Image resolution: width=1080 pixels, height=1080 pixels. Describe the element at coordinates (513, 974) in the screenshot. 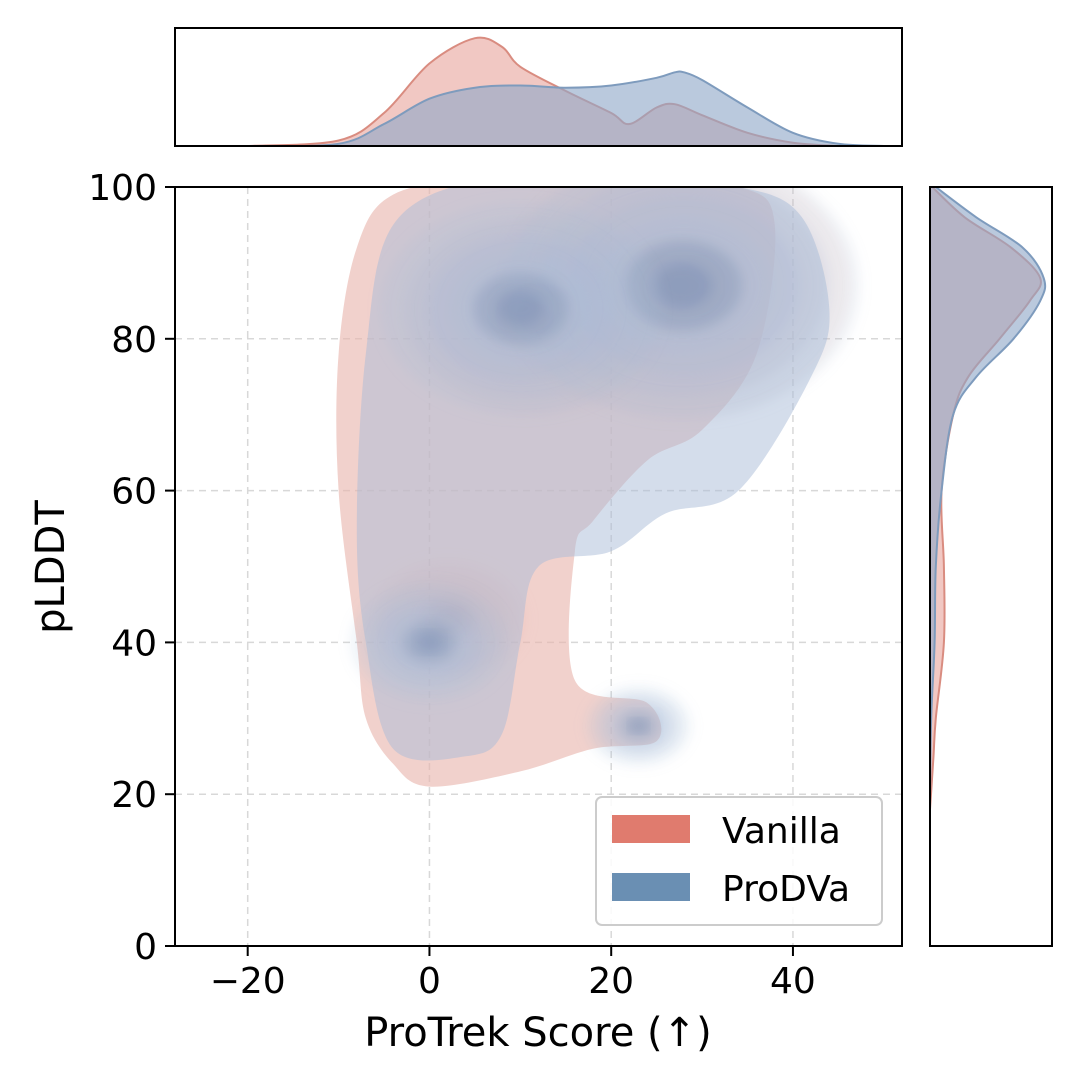

I see `x-axis-ticks: −20 0 20 40` at that location.